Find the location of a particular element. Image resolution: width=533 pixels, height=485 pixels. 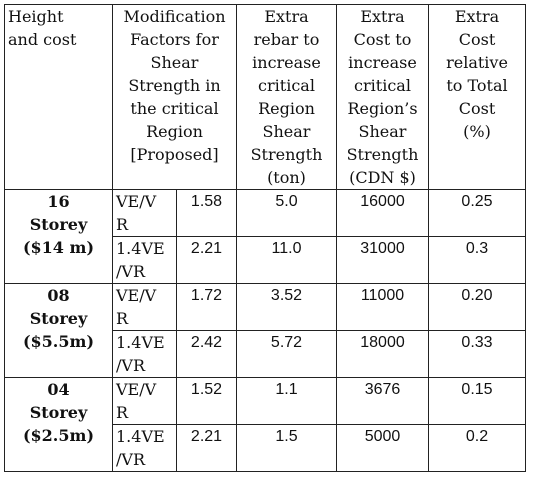

table-row: 1.4VE /VR 2.21 11.0 31000 0.3 is located at coordinates (265, 260).